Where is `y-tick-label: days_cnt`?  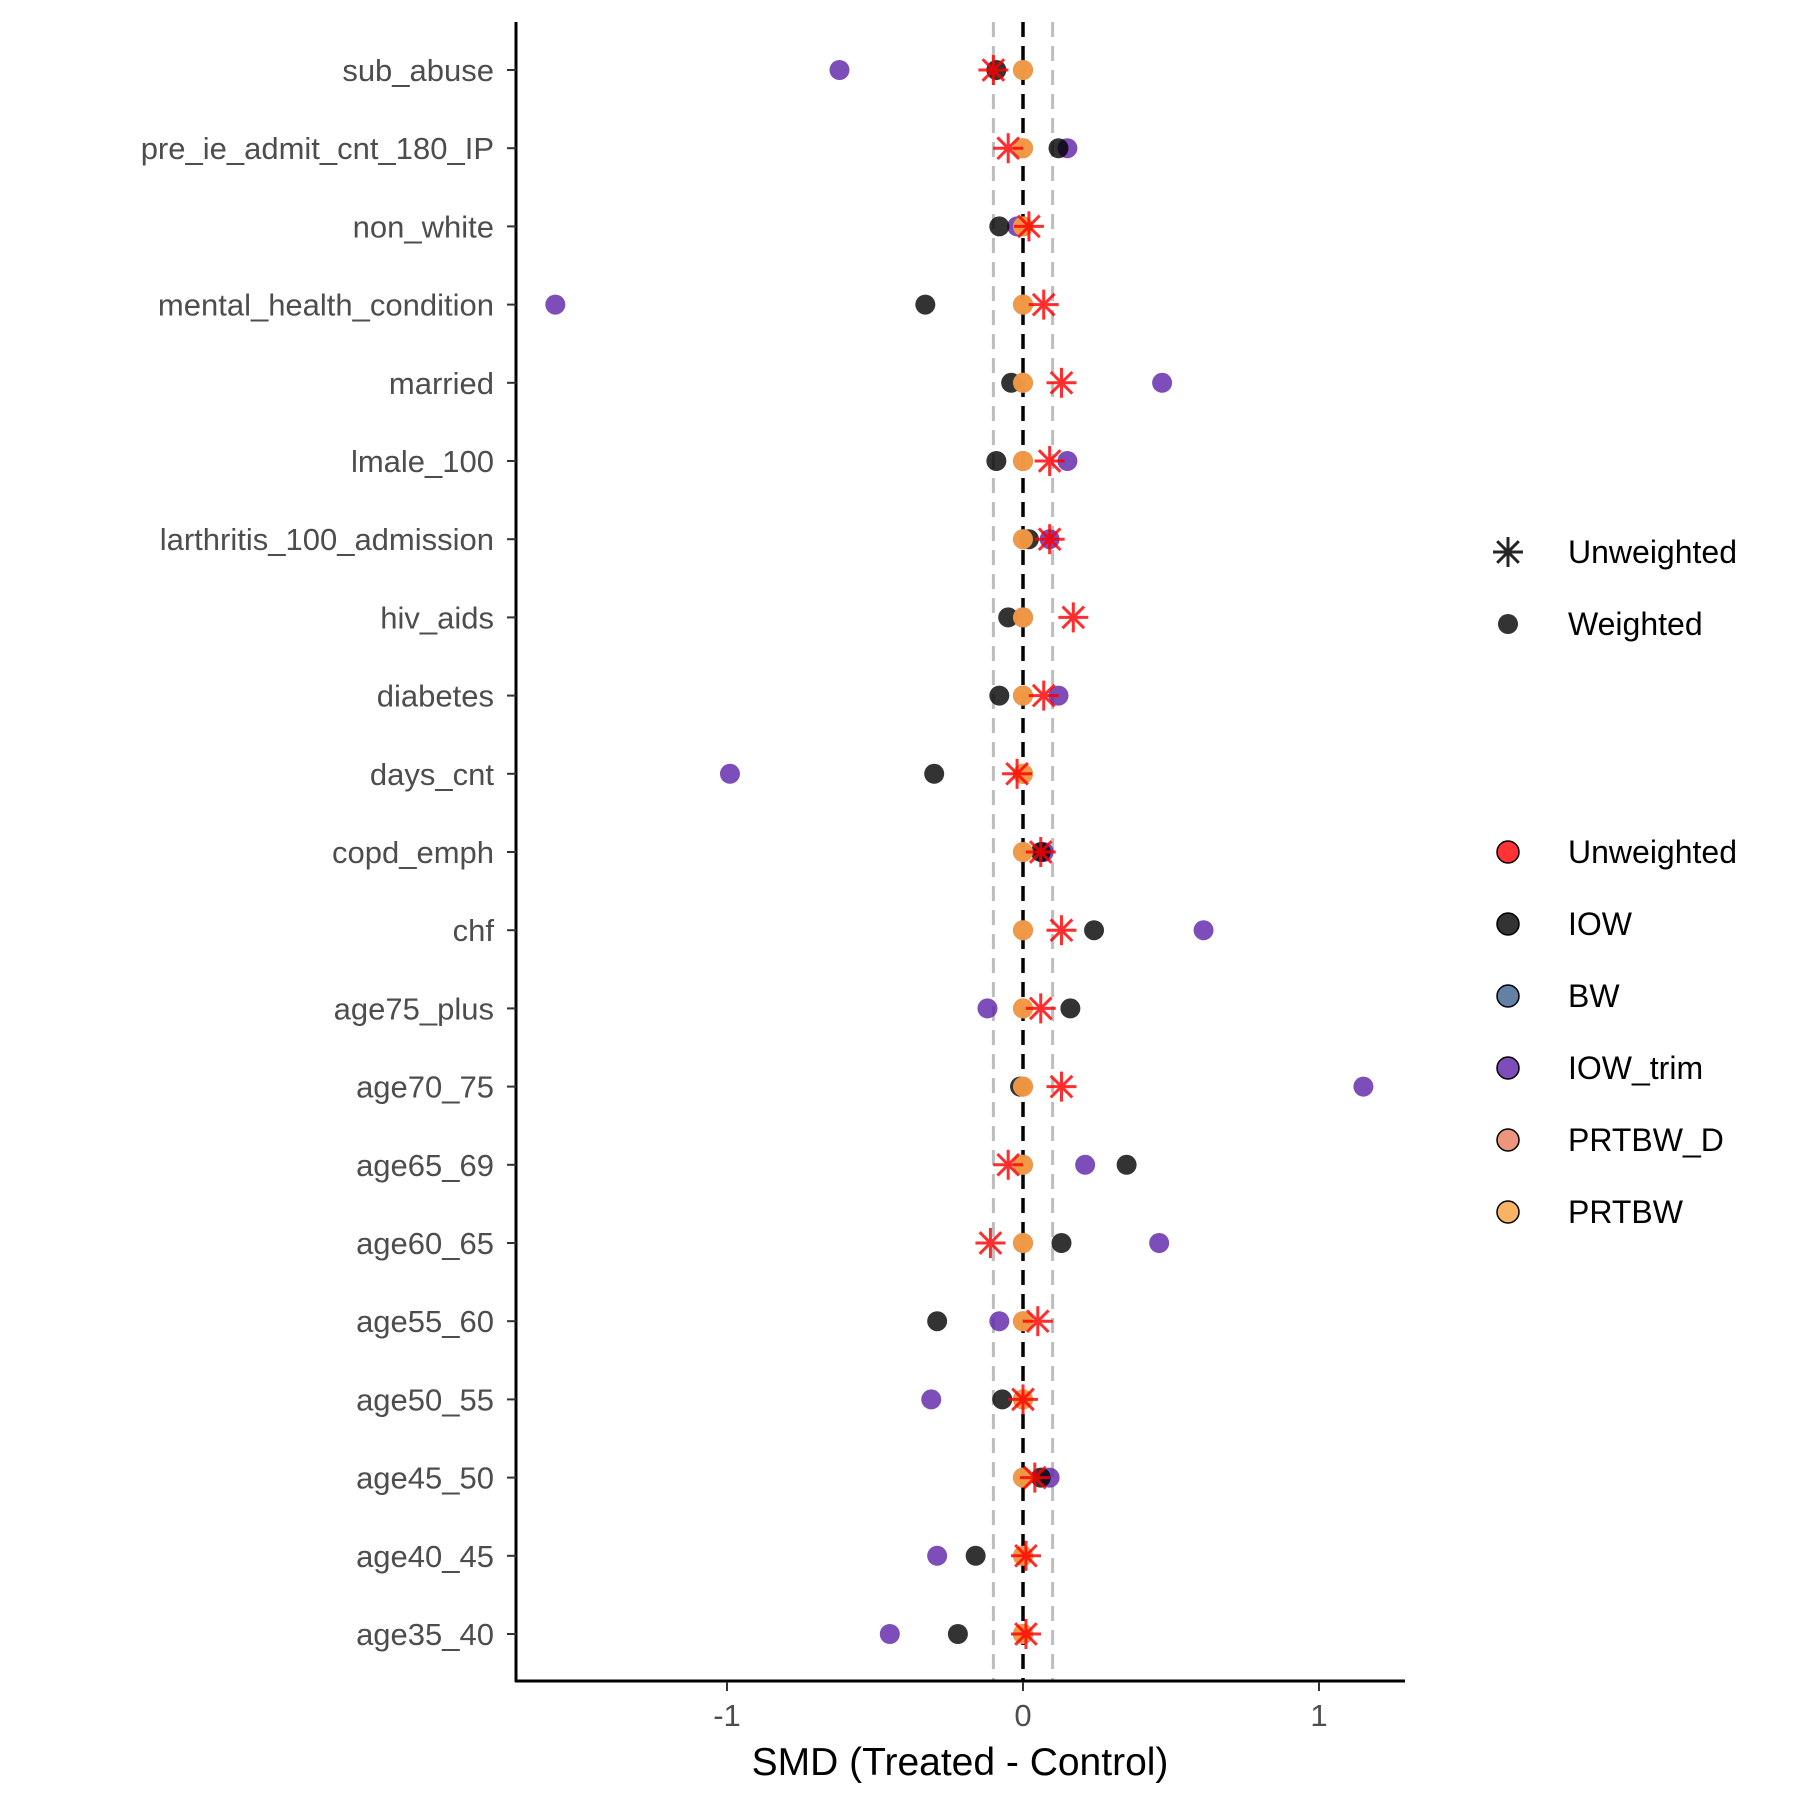 y-tick-label: days_cnt is located at coordinates (432, 774).